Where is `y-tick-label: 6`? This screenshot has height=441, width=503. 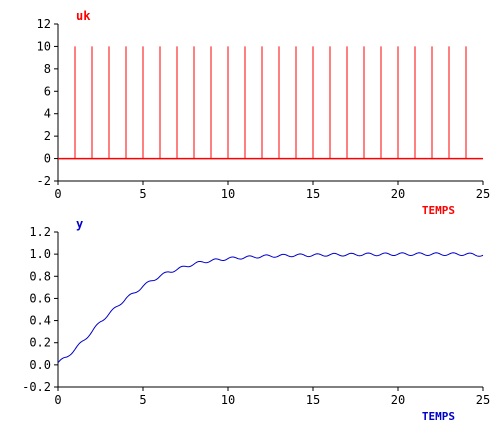
y-tick-label: 6 is located at coordinates (47, 91).